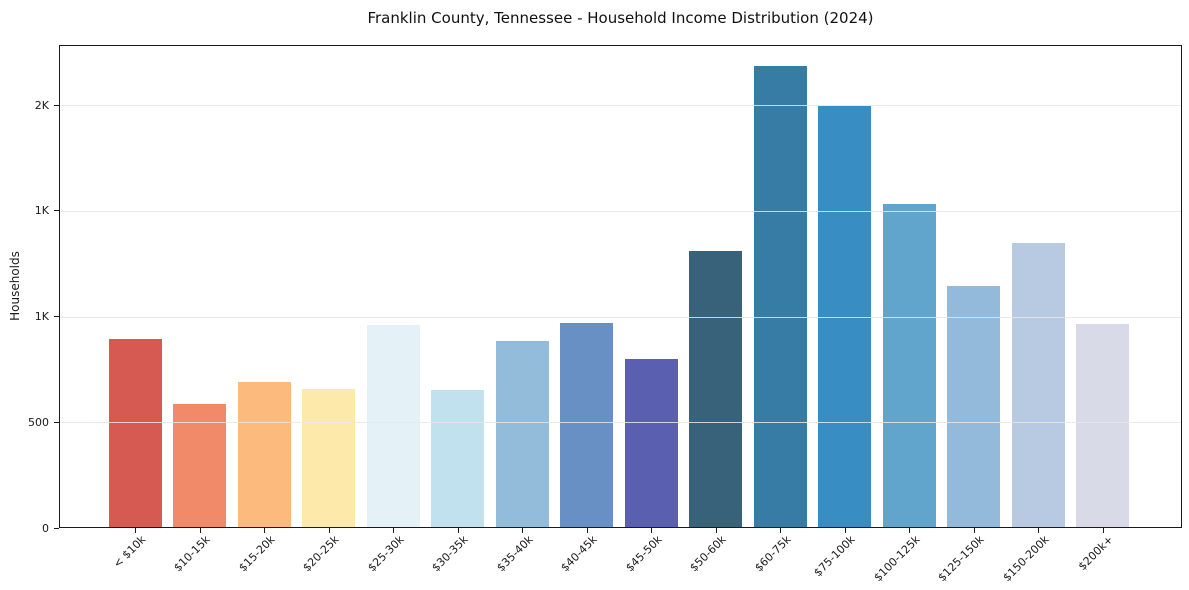 The width and height of the screenshot is (1189, 590). What do you see at coordinates (716, 530) in the screenshot?
I see `x-tick-mark-$50-60k` at bounding box center [716, 530].